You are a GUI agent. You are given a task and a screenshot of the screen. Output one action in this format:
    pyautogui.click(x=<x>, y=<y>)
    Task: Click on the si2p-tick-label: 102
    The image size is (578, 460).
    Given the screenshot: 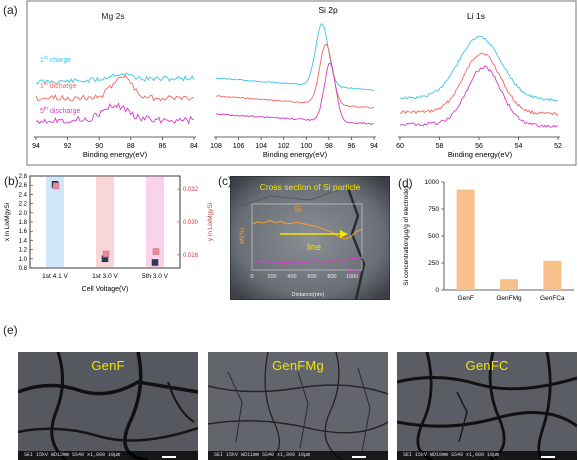 What is the action you would take?
    pyautogui.click(x=284, y=146)
    